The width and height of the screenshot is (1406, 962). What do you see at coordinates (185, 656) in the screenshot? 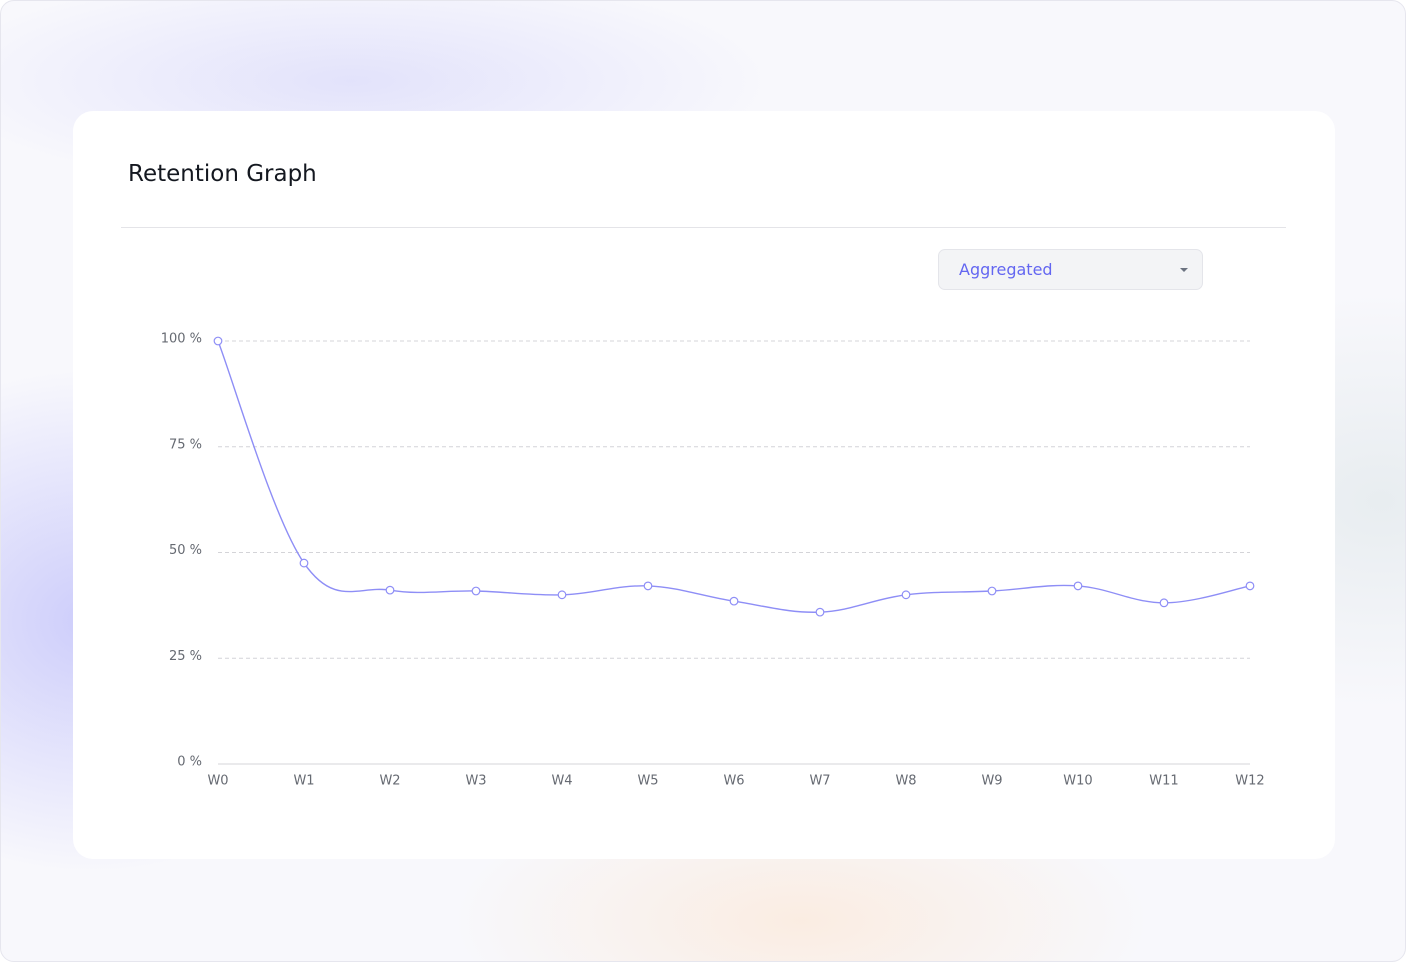
I see `y-tick-label: 25 %` at bounding box center [185, 656].